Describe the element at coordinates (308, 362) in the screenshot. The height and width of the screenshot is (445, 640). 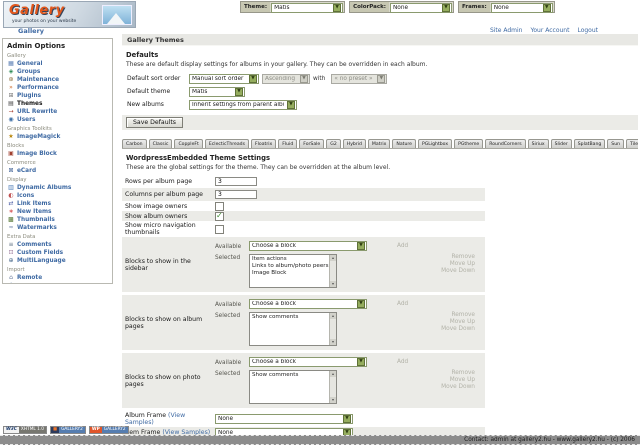
I see `photo-blocks-available-select: Choose a block ▼` at that location.